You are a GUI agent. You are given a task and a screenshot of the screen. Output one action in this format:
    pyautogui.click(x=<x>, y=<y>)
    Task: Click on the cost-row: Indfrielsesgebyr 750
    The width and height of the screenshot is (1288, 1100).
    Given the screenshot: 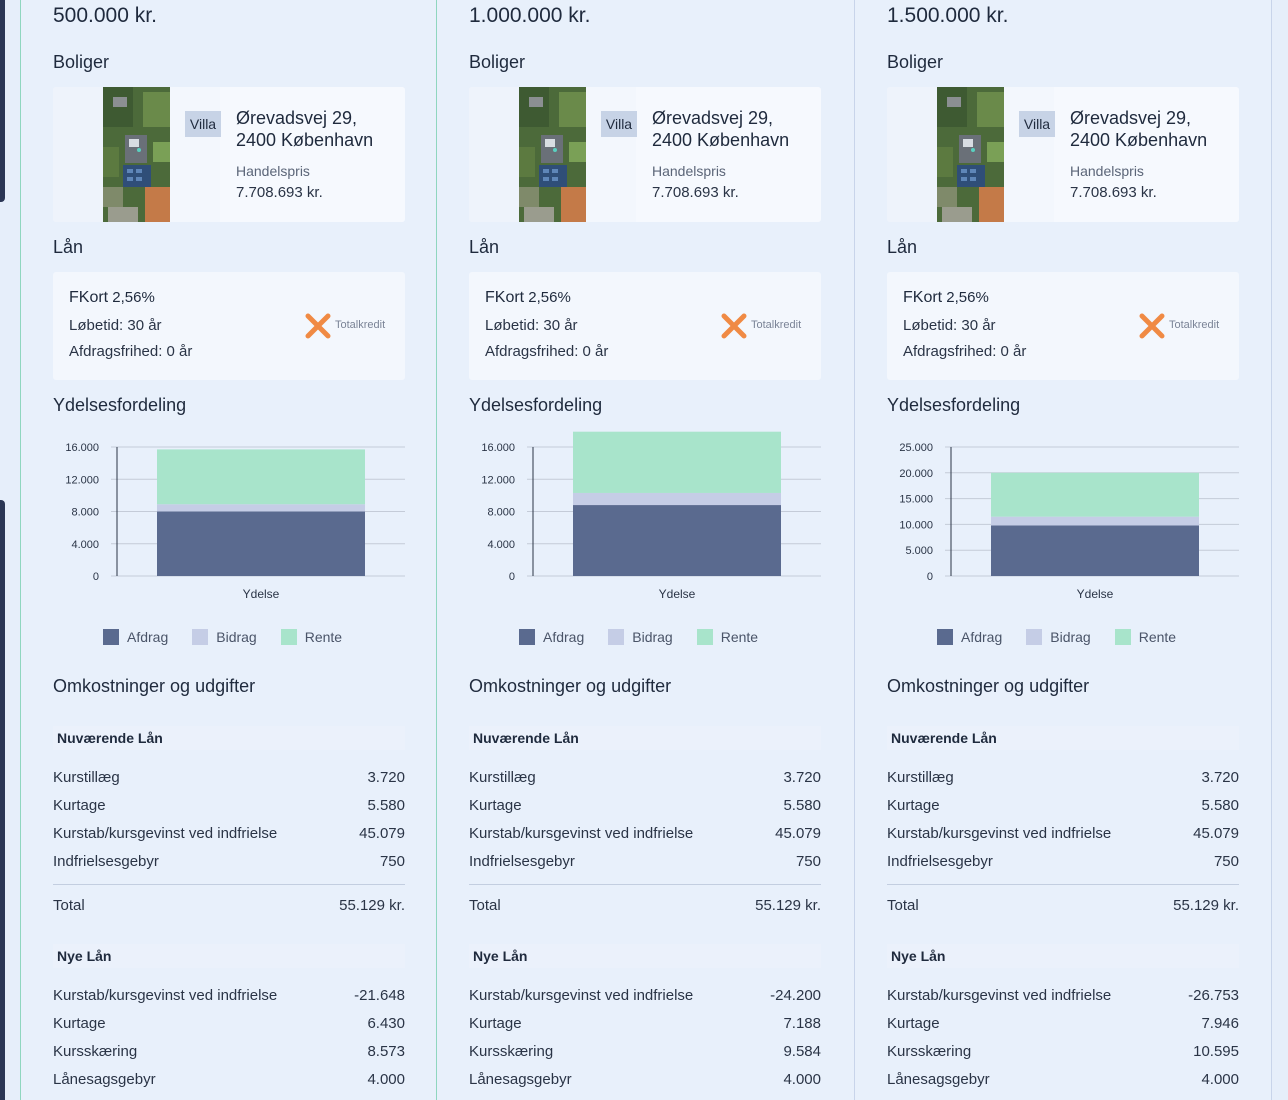 What is the action you would take?
    pyautogui.click(x=1063, y=864)
    